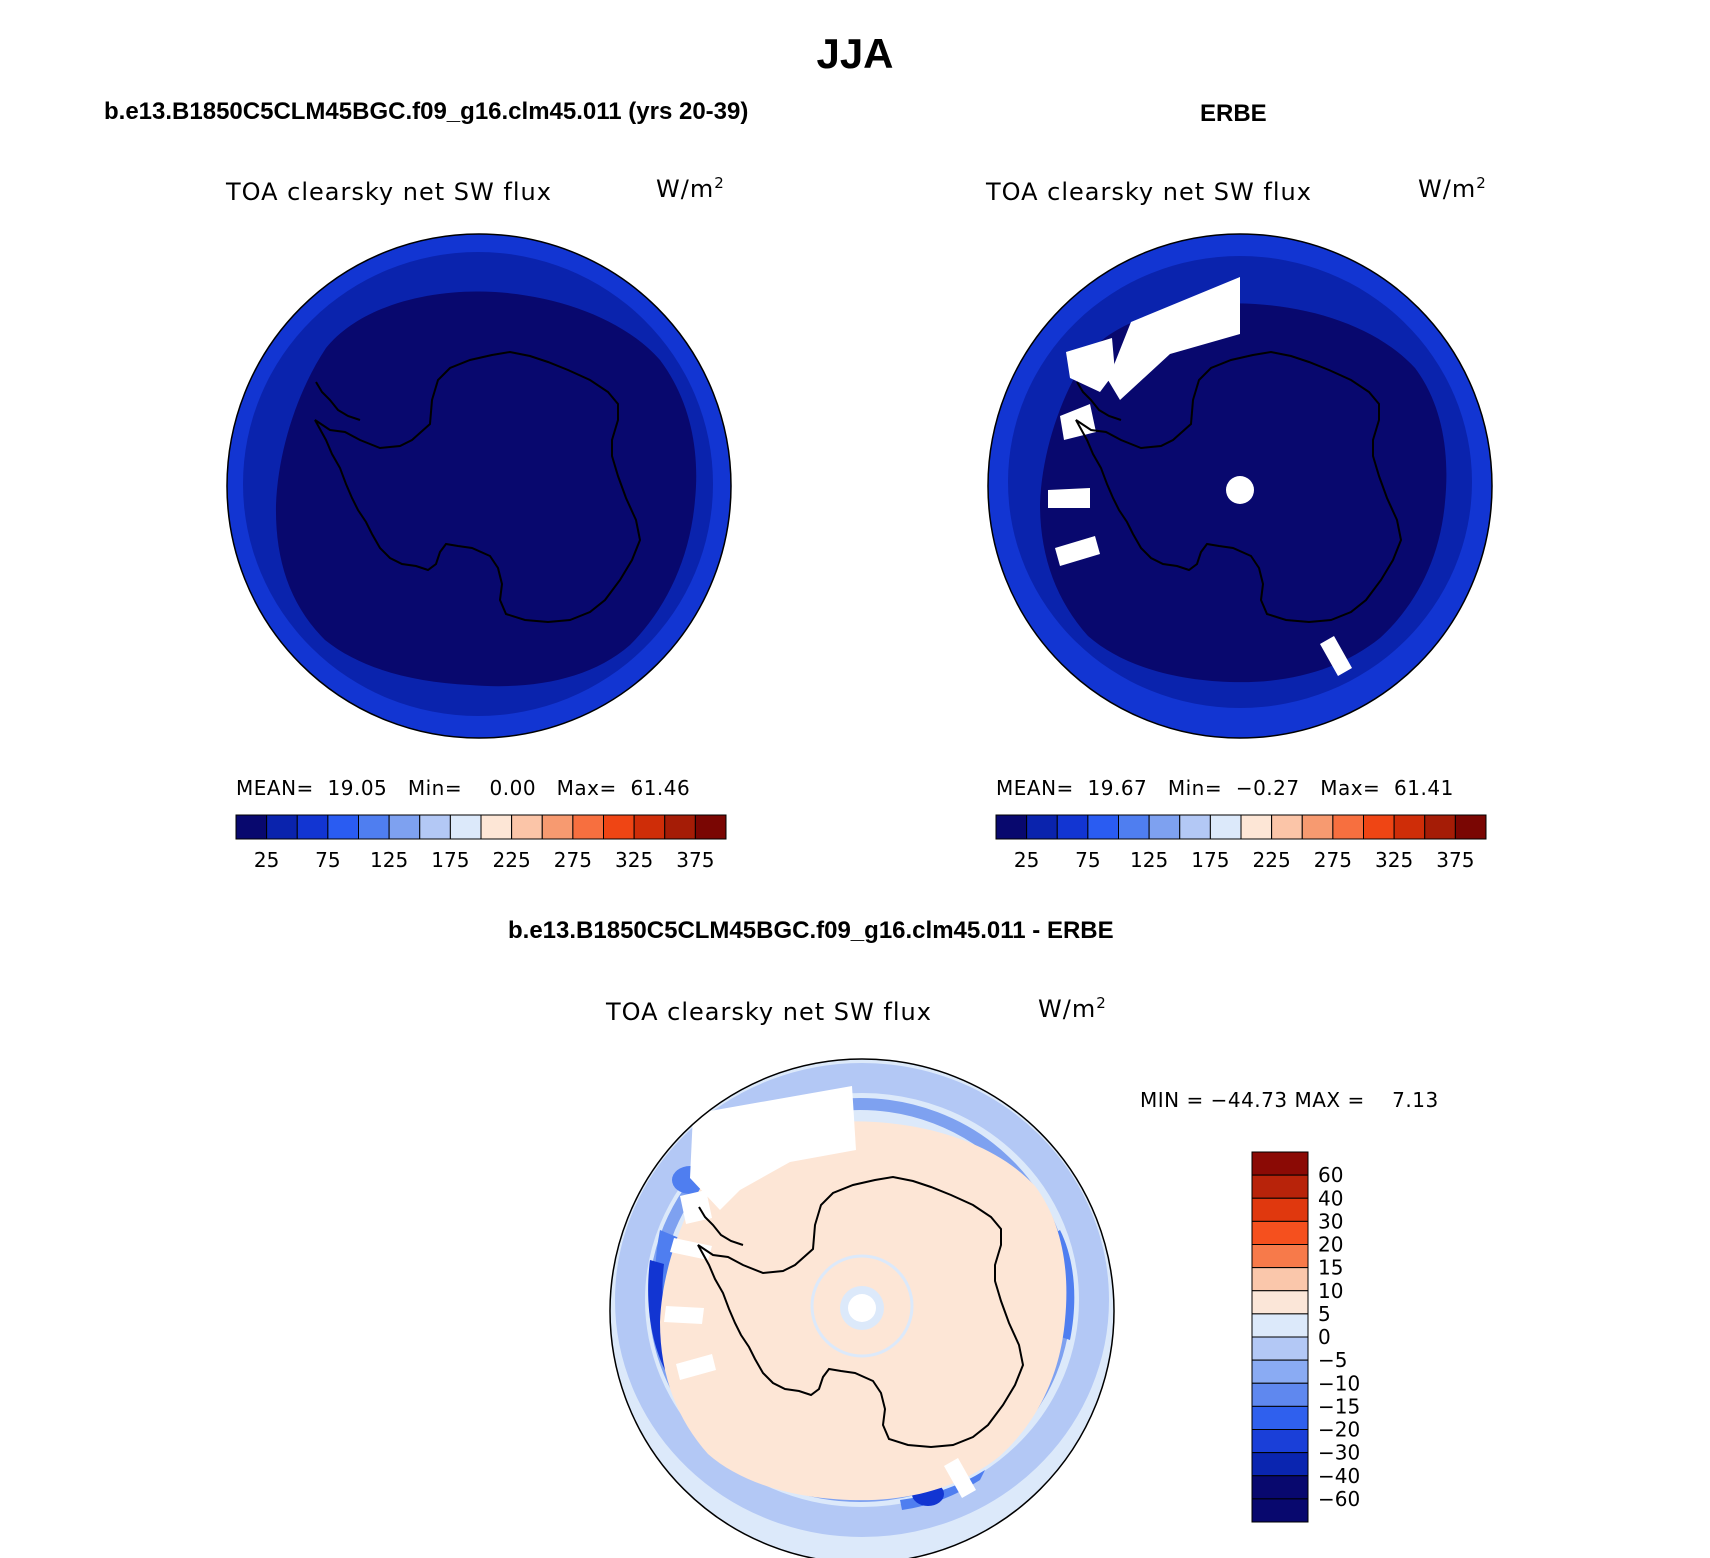 Image resolution: width=1710 pixels, height=1558 pixels. I want to click on panel3-minmax: MIN = −44.73 MAX = 7.13, so click(1289, 1100).